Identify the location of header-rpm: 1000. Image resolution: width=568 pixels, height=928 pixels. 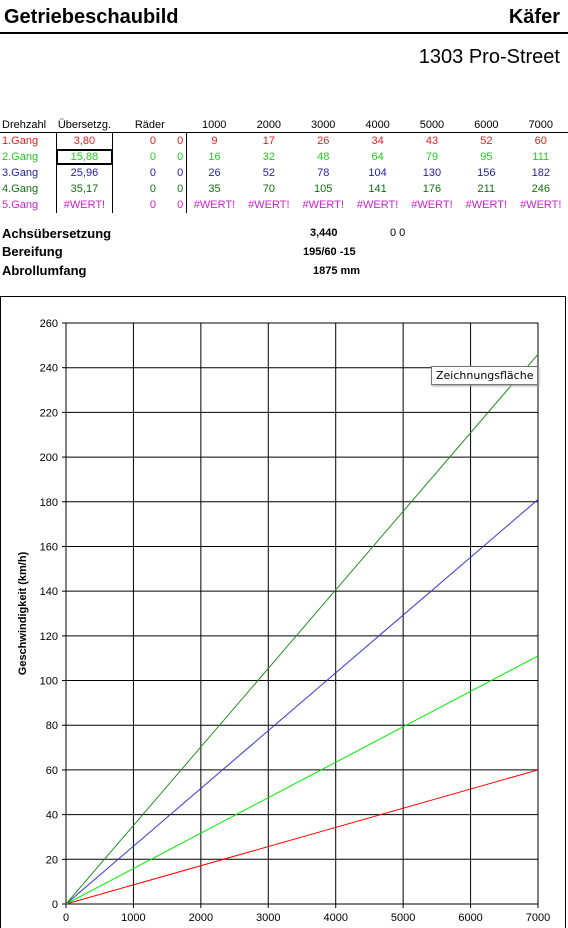
(214, 125).